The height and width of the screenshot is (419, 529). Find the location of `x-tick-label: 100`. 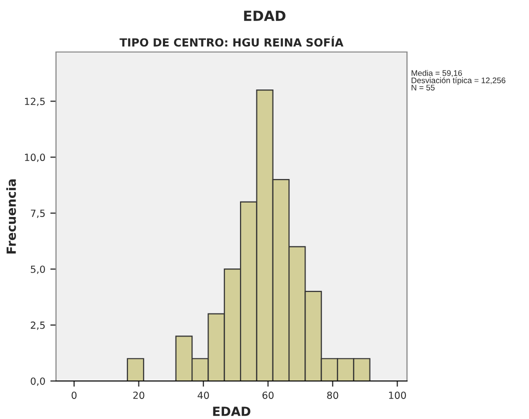

x-tick-label: 100 is located at coordinates (397, 395).